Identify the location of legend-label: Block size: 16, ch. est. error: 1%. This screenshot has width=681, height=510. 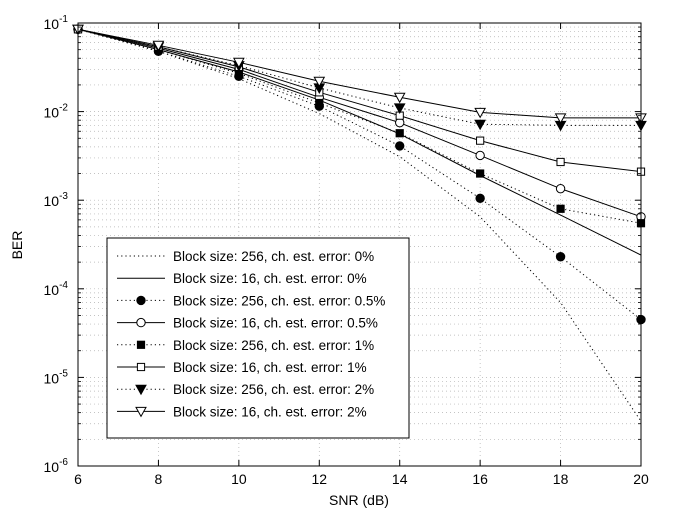
(270, 367).